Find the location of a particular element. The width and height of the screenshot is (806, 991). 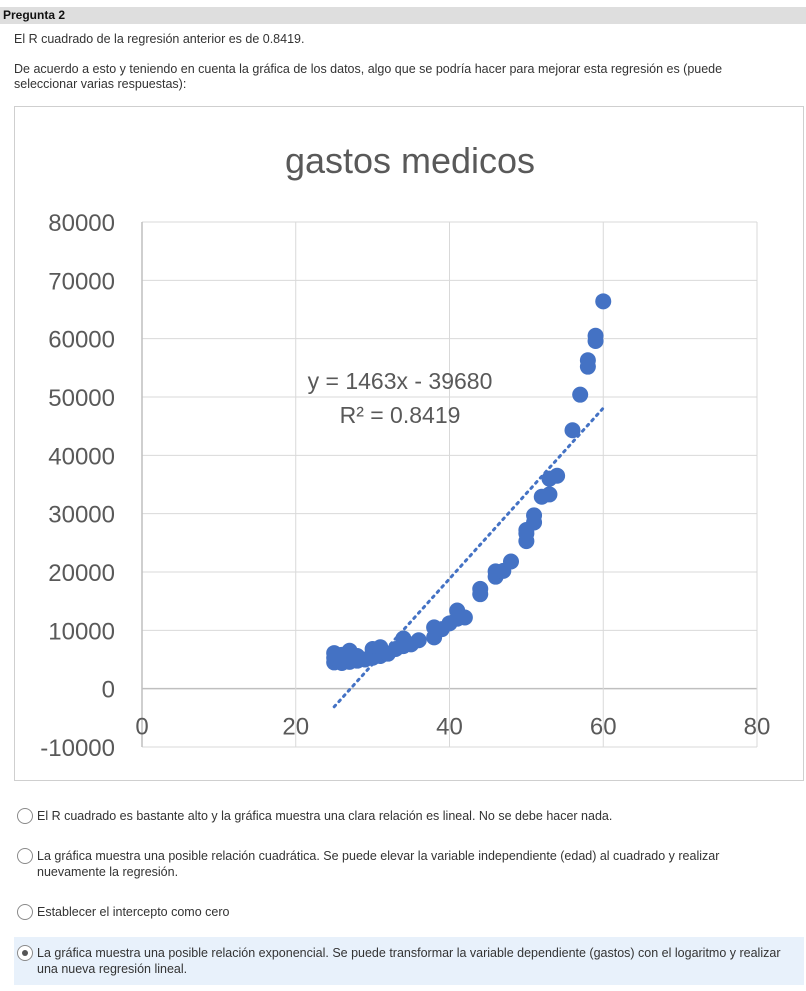

y-tick-label: 70000 is located at coordinates (81, 281).